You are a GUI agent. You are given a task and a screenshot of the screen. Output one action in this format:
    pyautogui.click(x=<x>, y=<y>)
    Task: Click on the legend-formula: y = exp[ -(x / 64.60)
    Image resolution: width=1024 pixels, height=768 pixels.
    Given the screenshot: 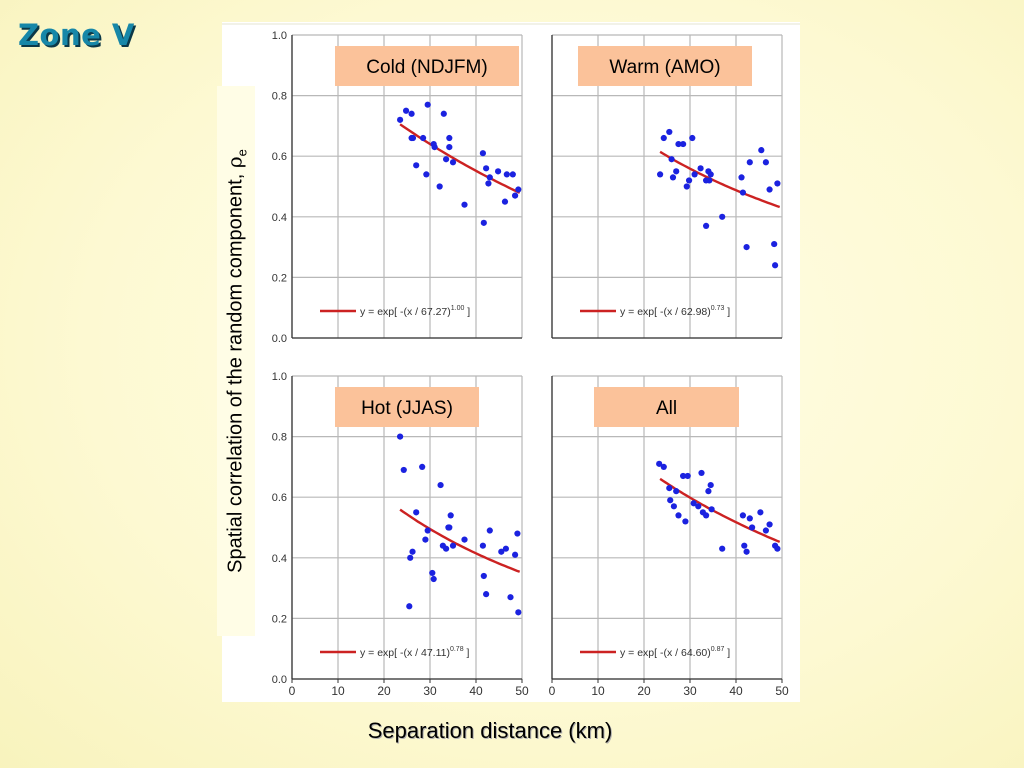 What is the action you would take?
    pyautogui.click(x=665, y=653)
    